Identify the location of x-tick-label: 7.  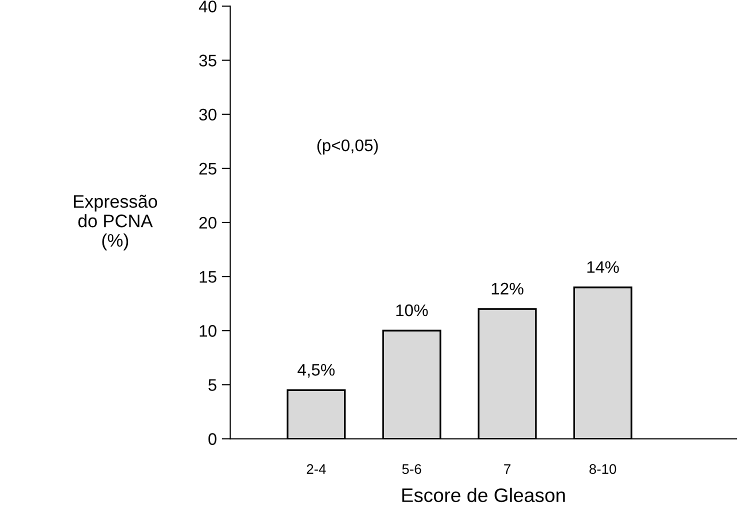
(507, 469).